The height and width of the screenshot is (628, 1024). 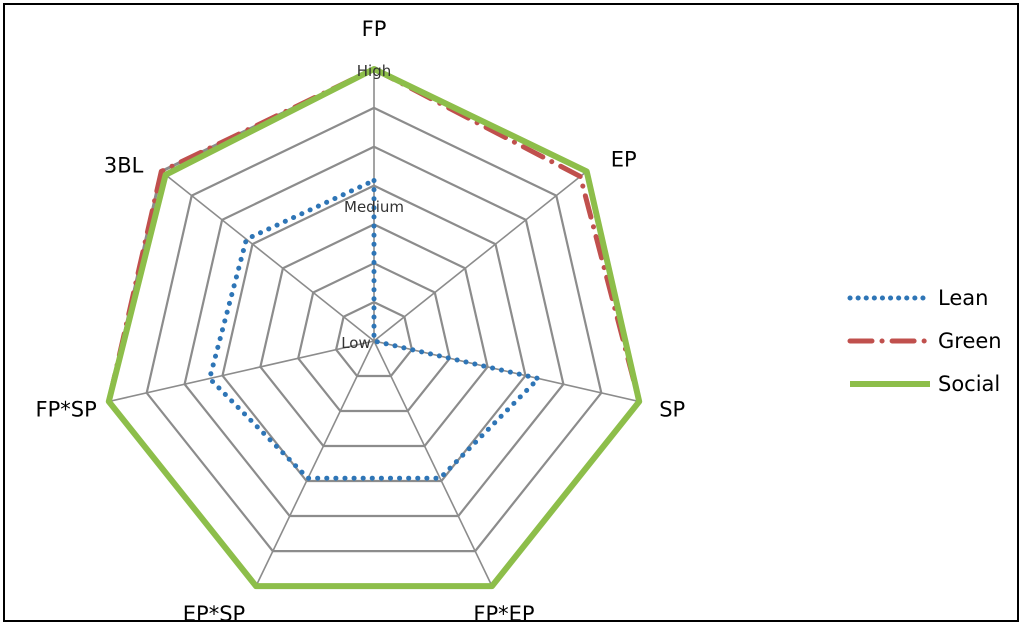 I want to click on axis-label-3: FP*EP, so click(x=503, y=614).